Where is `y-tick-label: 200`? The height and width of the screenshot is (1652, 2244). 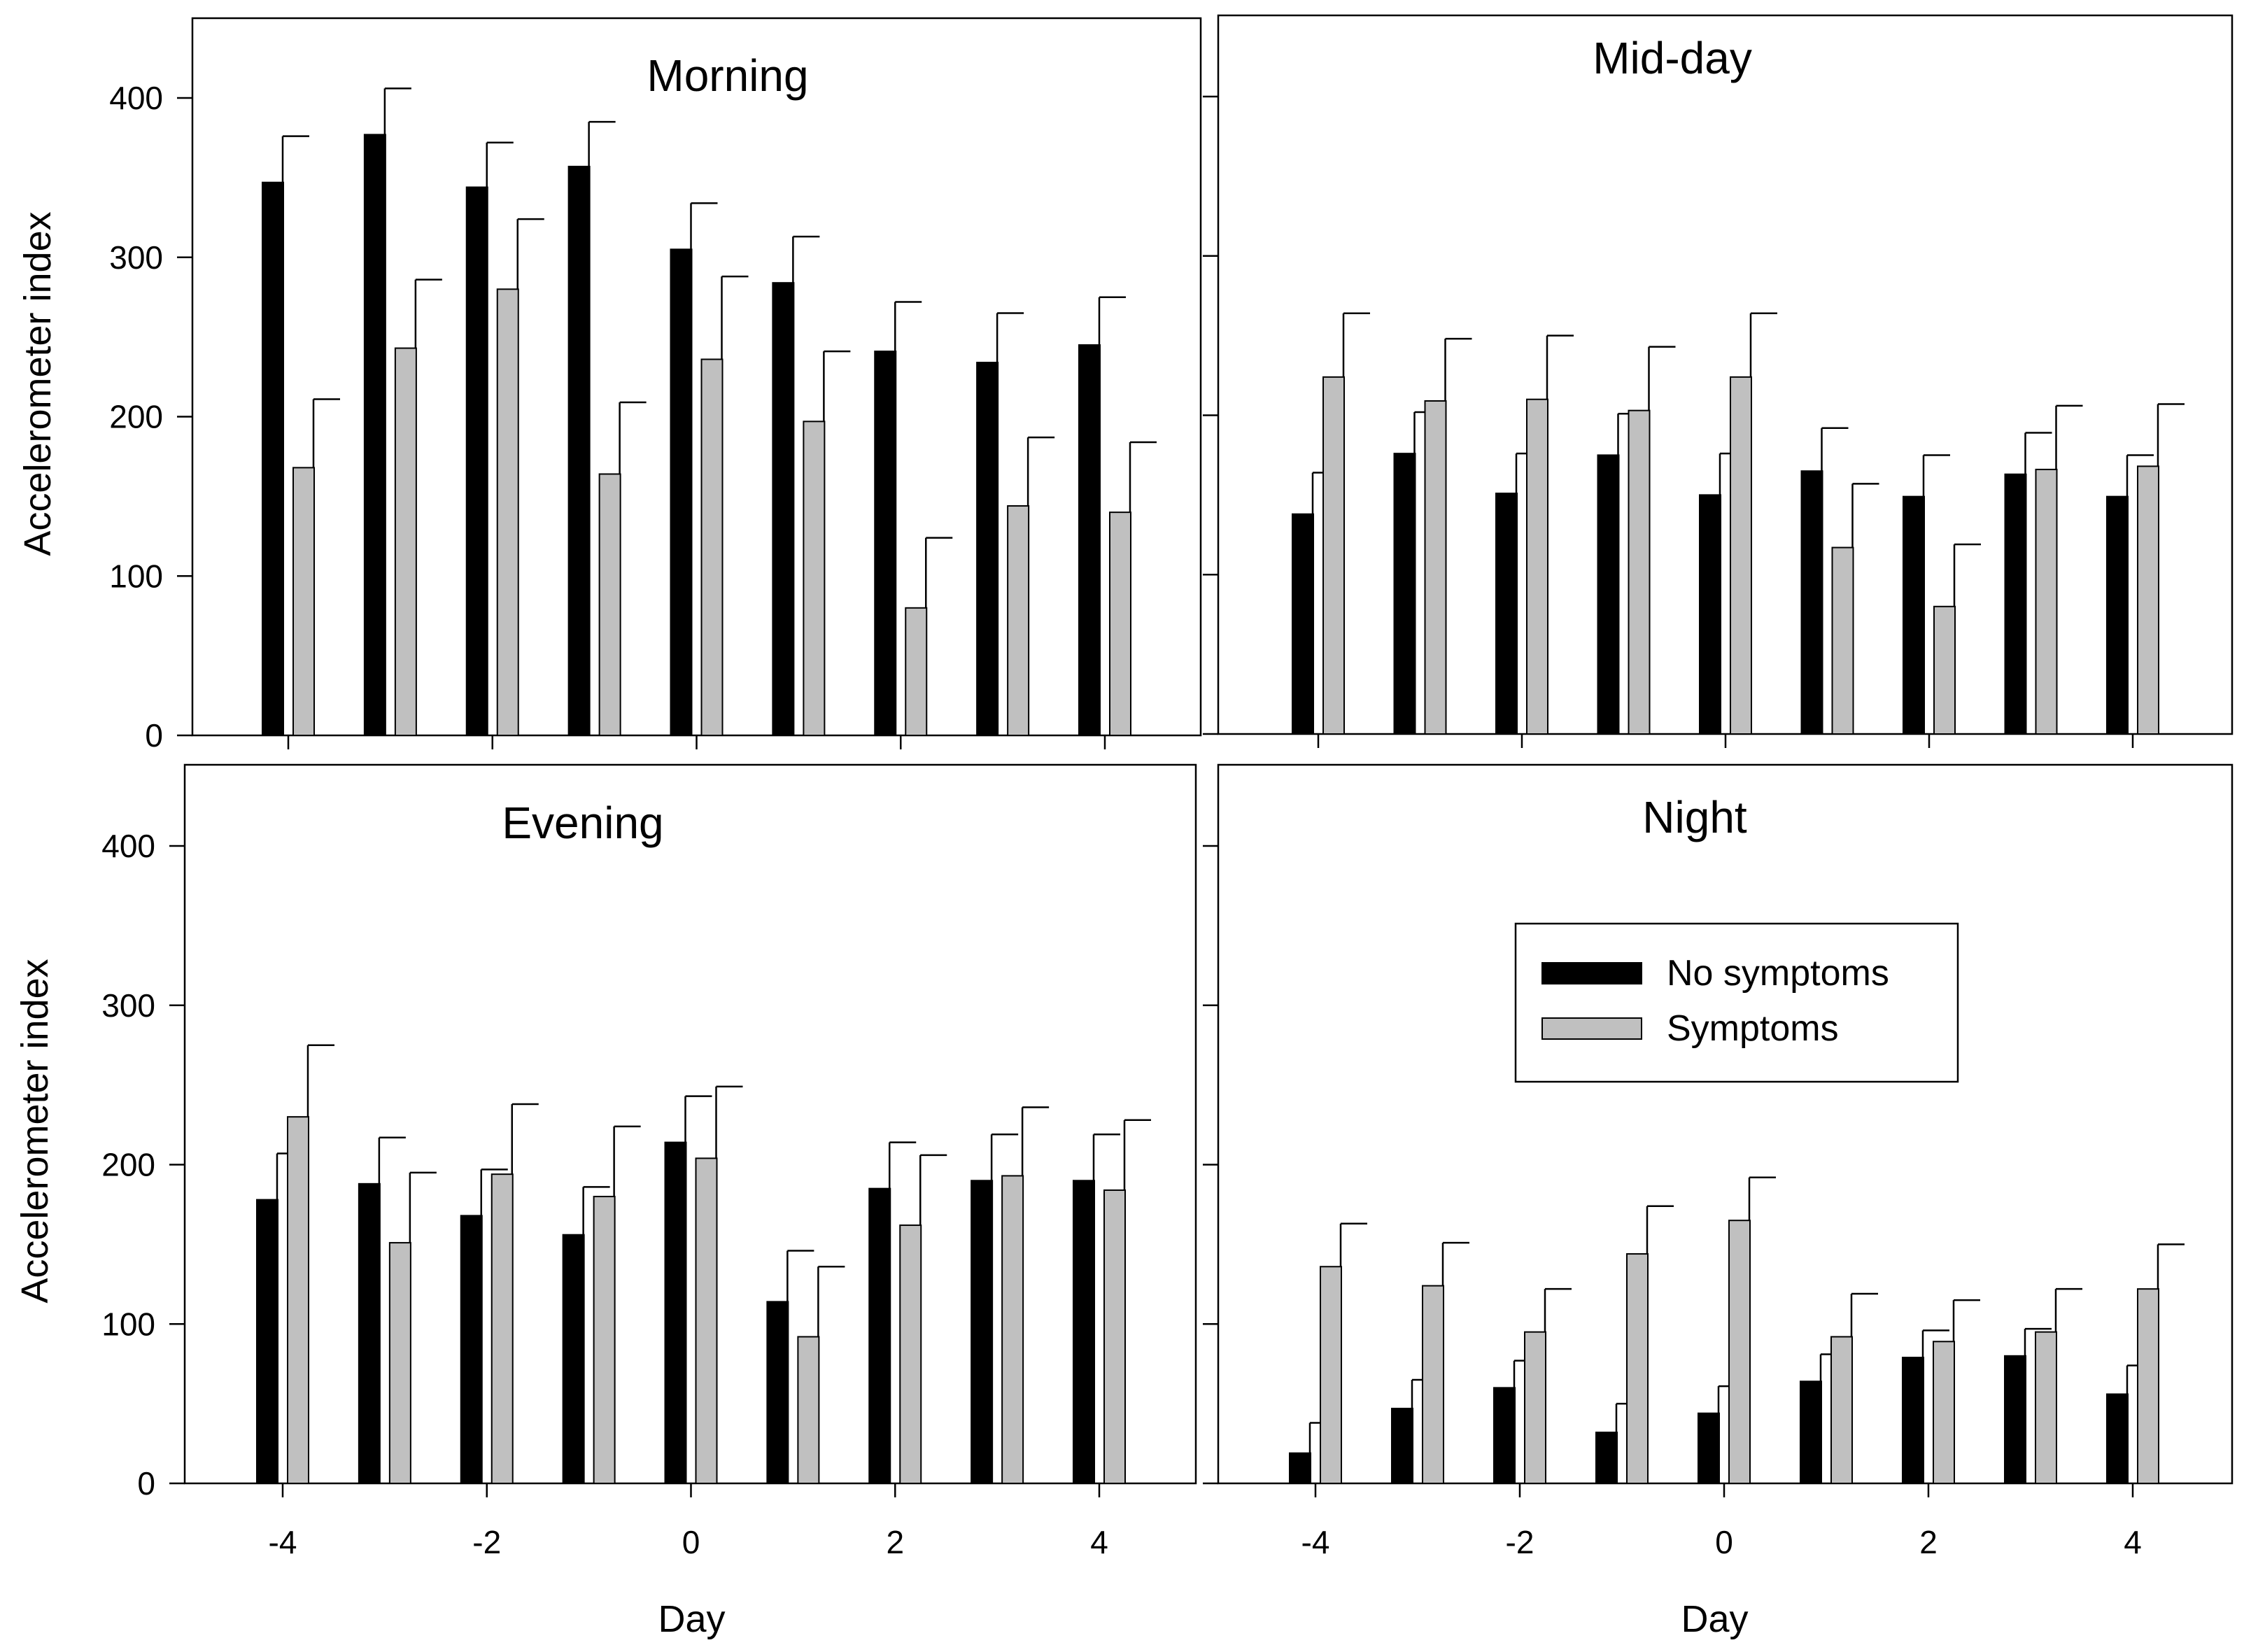 y-tick-label: 200 is located at coordinates (136, 417).